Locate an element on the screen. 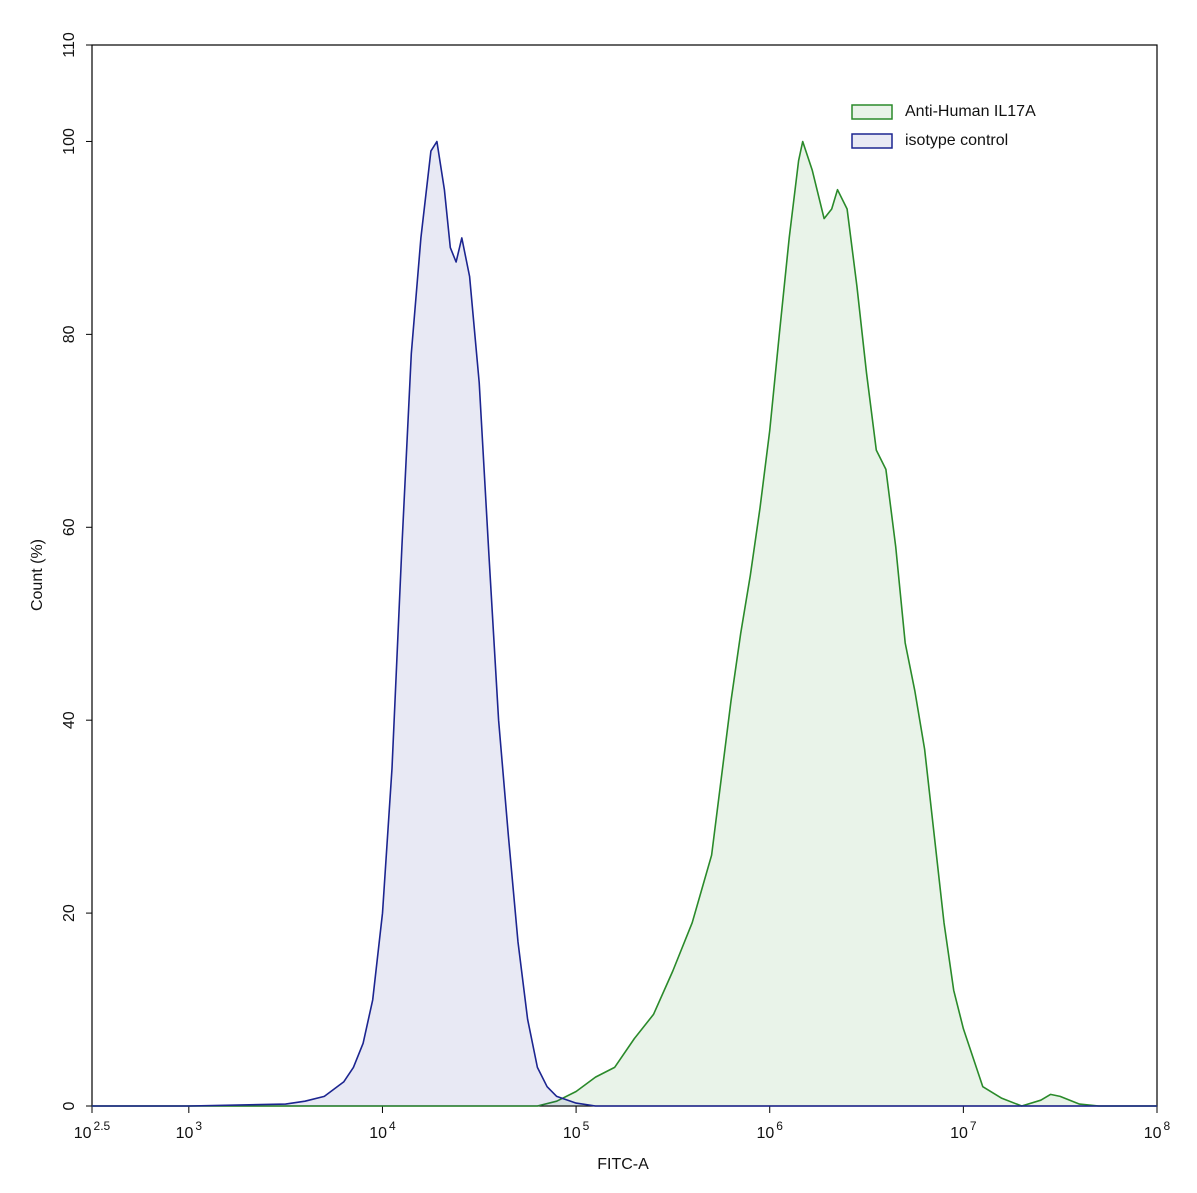  y-tick-label: 100 is located at coordinates (69, 141).